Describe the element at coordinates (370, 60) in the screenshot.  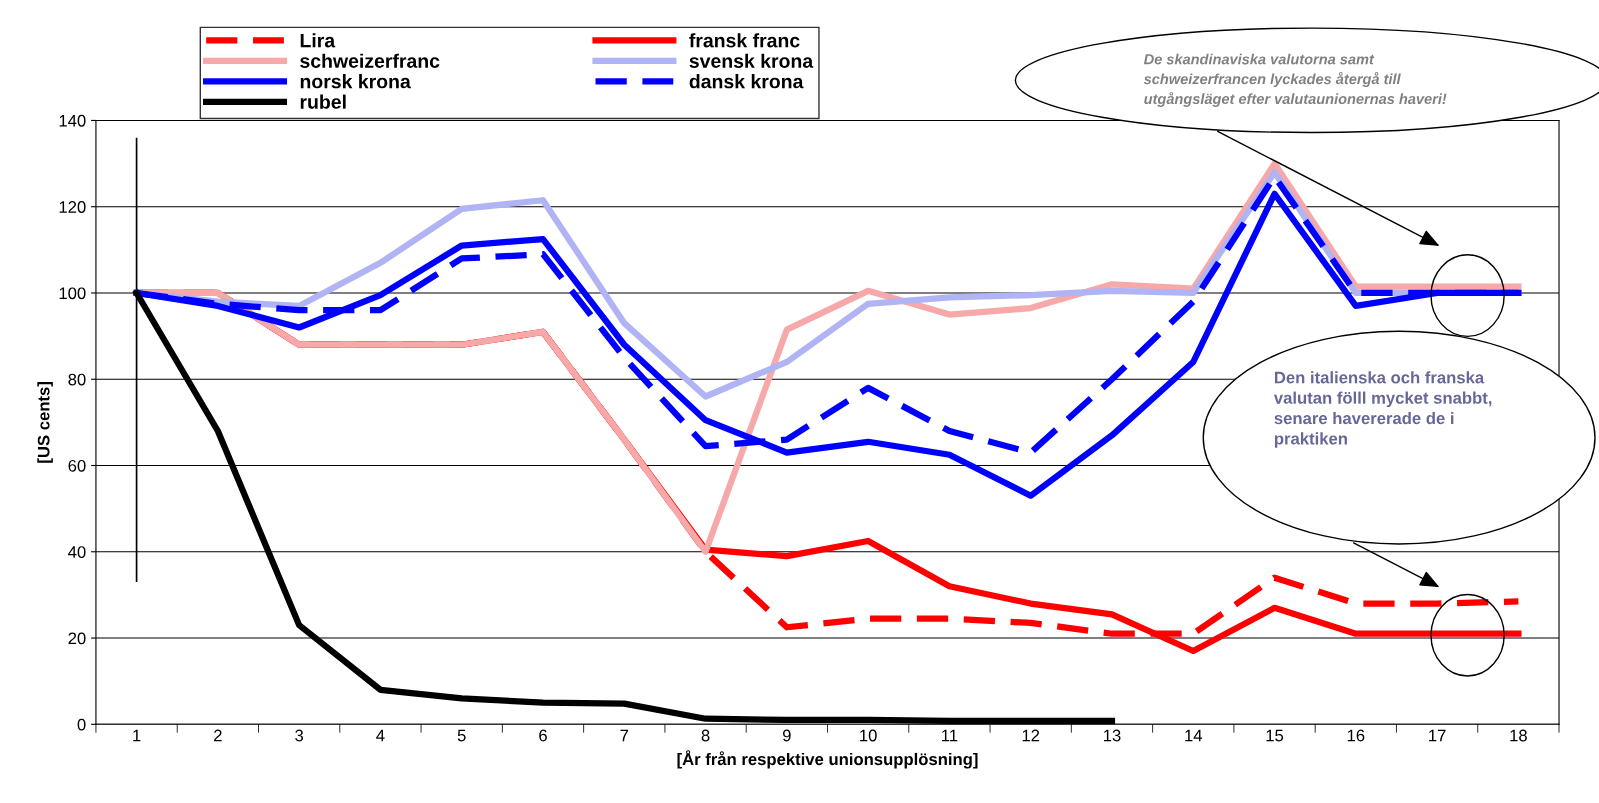
I see `legend-label: schweizerfranc` at that location.